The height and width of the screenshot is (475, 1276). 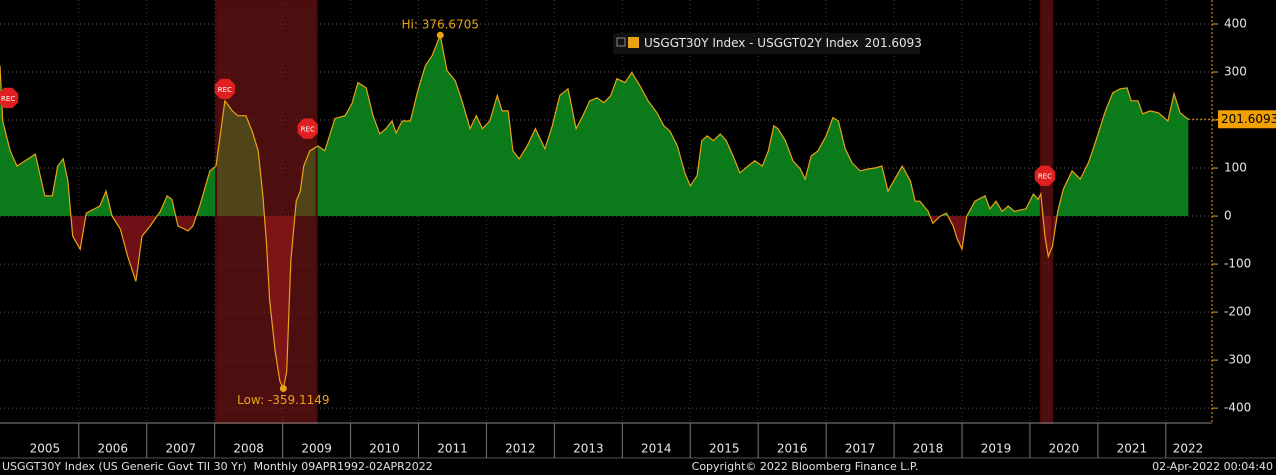 I want to click on last-value-box, so click(x=1247, y=119).